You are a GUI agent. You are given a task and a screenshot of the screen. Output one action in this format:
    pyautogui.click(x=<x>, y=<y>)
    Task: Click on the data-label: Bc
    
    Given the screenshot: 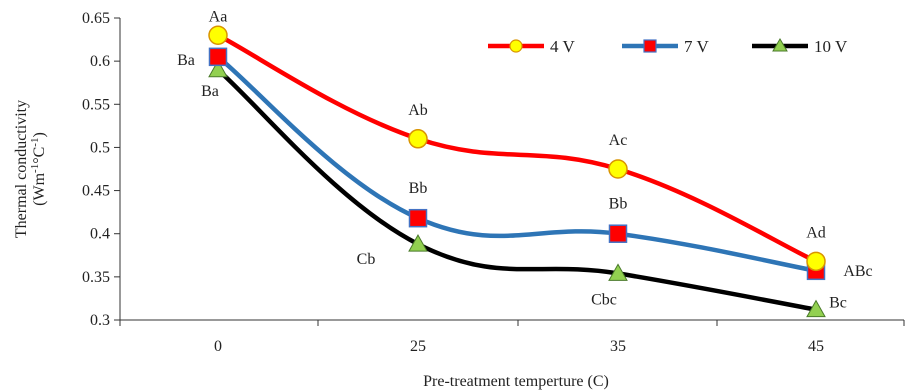 What is the action you would take?
    pyautogui.click(x=838, y=303)
    